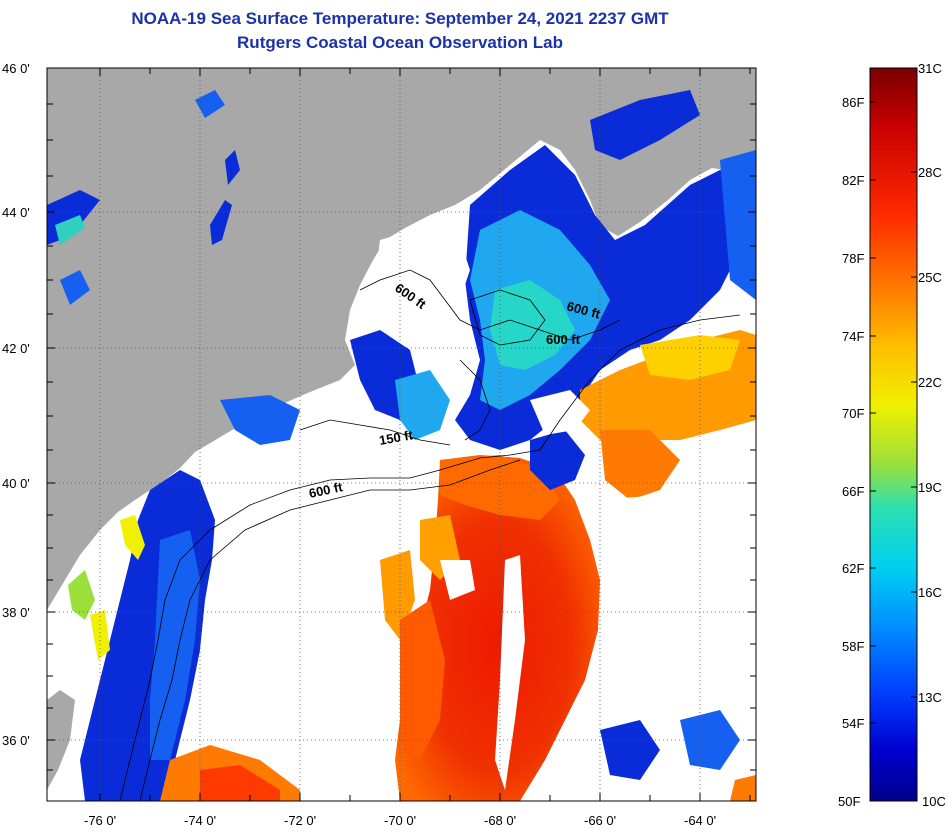 This screenshot has height=832, width=952. Describe the element at coordinates (934, 801) in the screenshot. I see `colorbar-c-label: 10C` at that location.